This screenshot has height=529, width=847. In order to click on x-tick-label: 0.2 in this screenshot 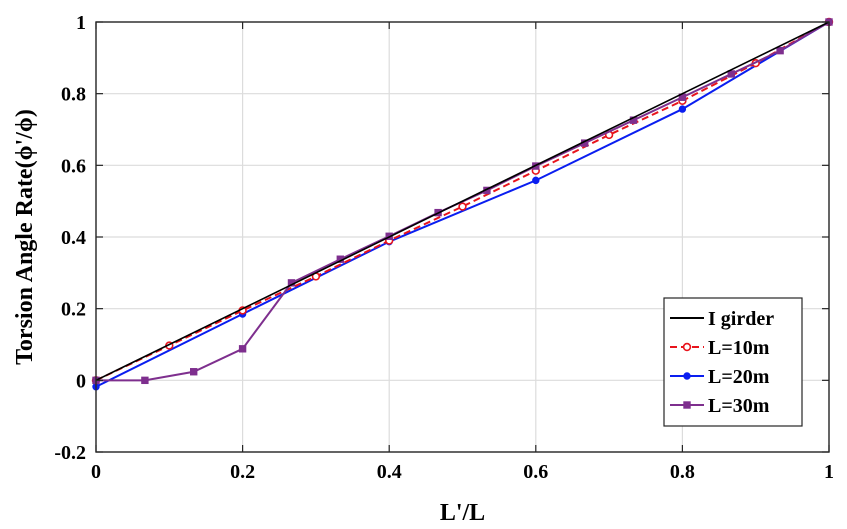, I will do `click(242, 472)`.